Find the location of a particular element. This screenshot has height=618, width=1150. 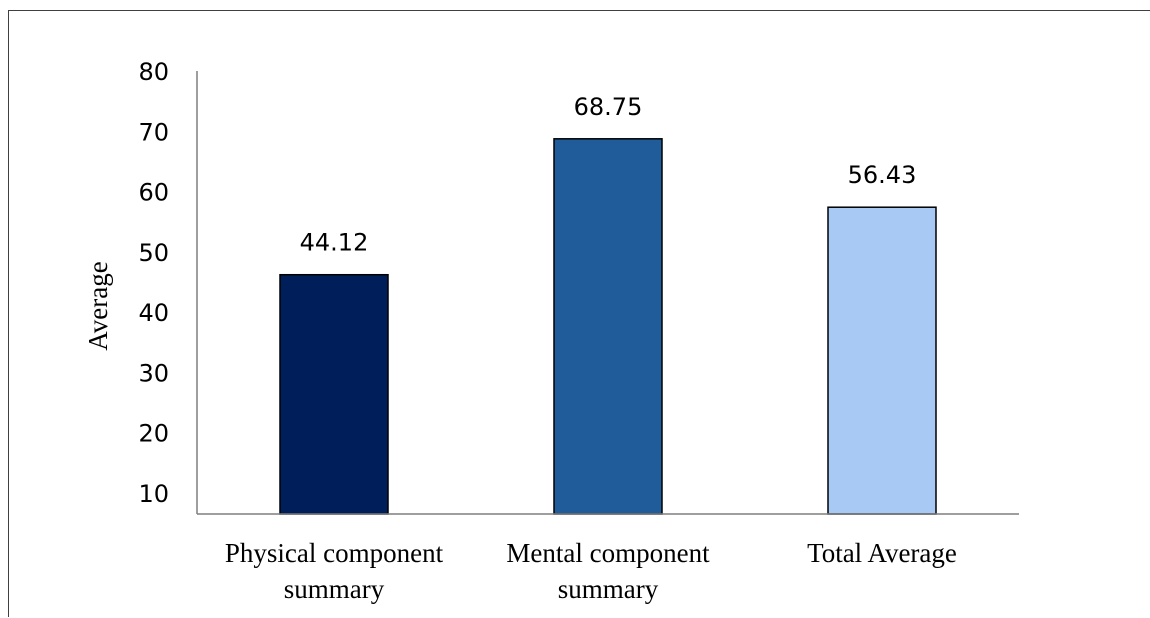

y-tick-label: 20 is located at coordinates (153, 434).